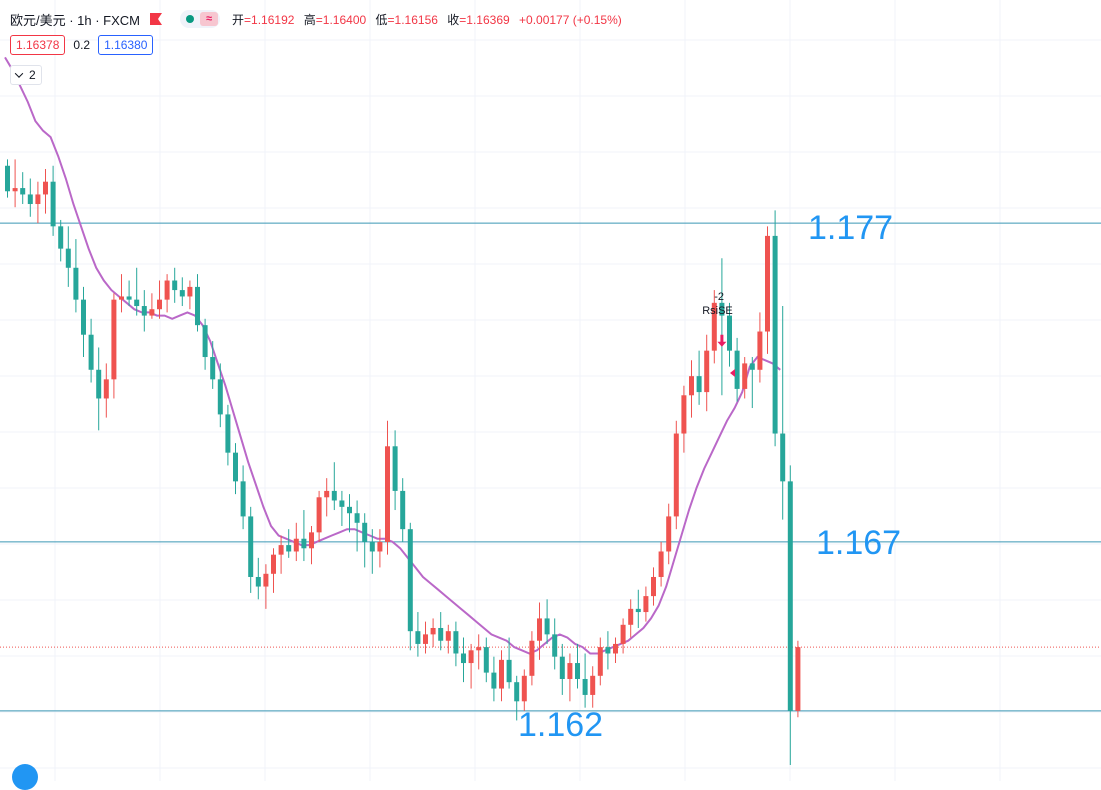  I want to click on indicators-toggle-button: 2, so click(26, 75).